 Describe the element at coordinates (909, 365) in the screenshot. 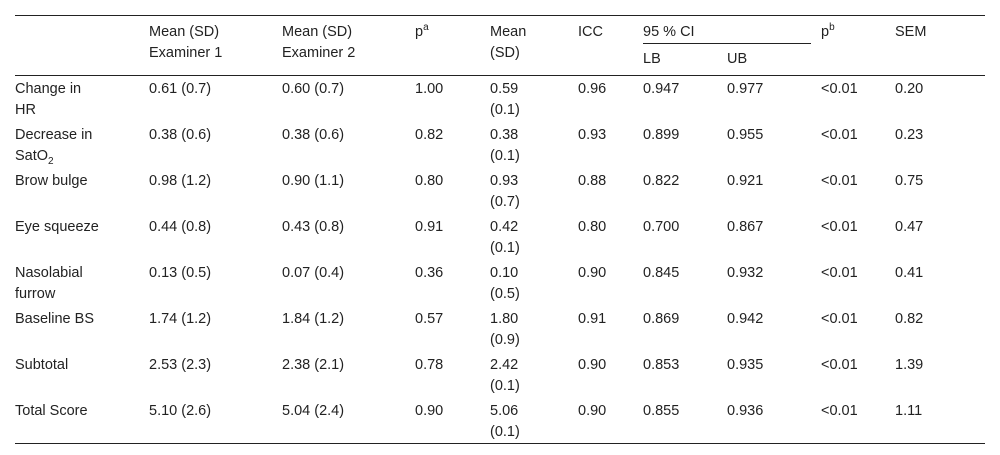

I see `cell-sem: 1.39` at that location.